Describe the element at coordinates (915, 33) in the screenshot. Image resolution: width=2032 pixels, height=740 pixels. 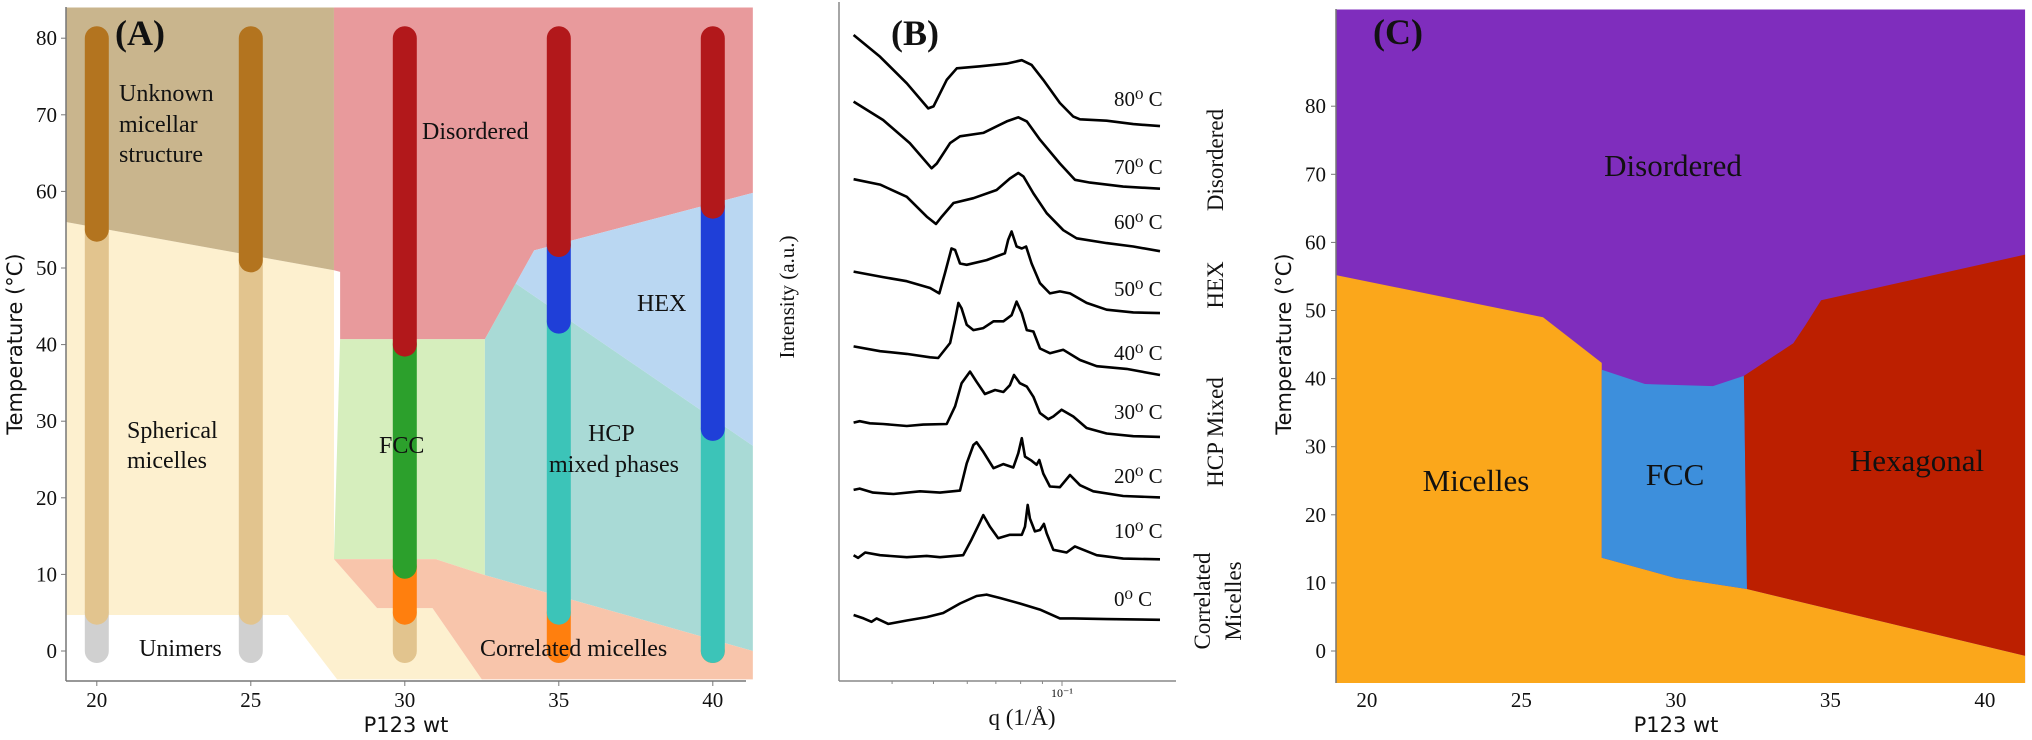
I see `panel-b-label: (B)` at that location.